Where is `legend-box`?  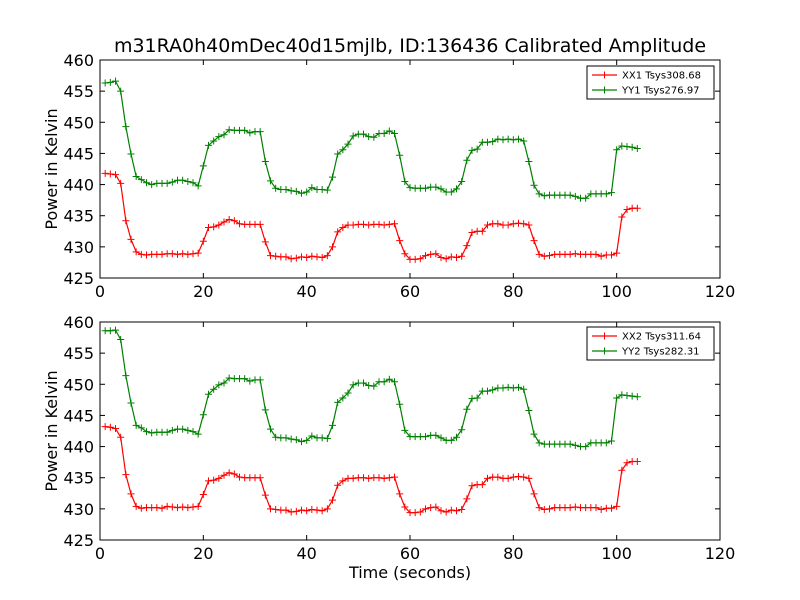
legend-box is located at coordinates (650, 343).